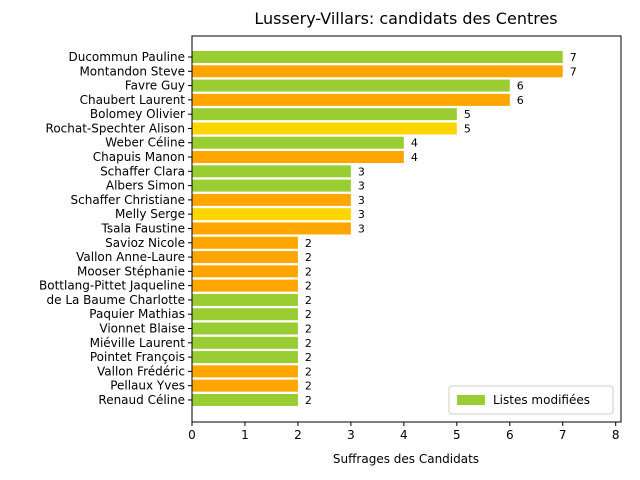  Describe the element at coordinates (116, 300) in the screenshot. I see `y-tick-label: de La Baume Charlotte` at that location.